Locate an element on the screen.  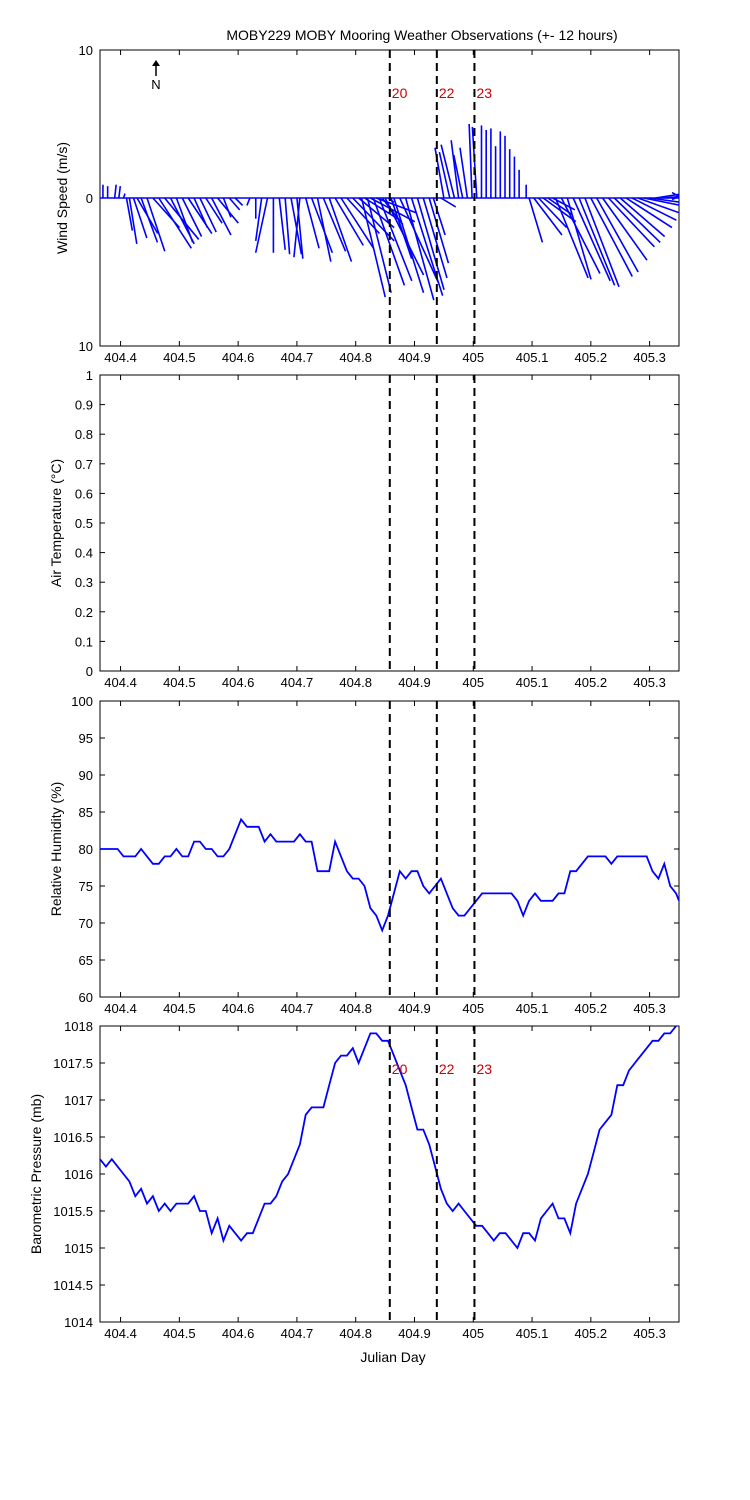
x-tick-label: 405.1 is located at coordinates (532, 1008).